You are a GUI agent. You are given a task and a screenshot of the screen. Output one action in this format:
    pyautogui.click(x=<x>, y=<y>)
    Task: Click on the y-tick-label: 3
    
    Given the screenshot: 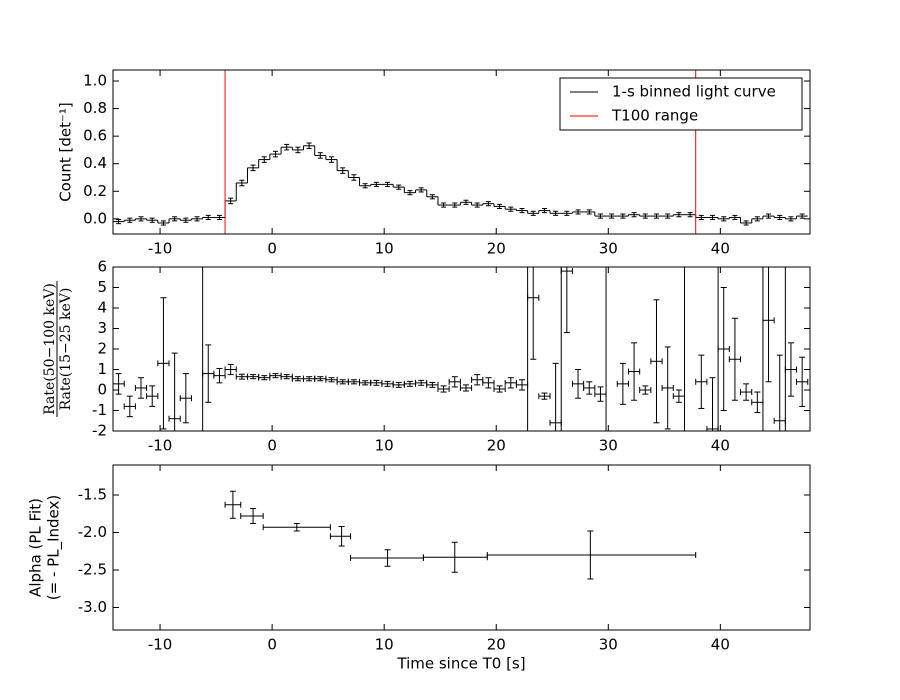 What is the action you would take?
    pyautogui.click(x=102, y=328)
    